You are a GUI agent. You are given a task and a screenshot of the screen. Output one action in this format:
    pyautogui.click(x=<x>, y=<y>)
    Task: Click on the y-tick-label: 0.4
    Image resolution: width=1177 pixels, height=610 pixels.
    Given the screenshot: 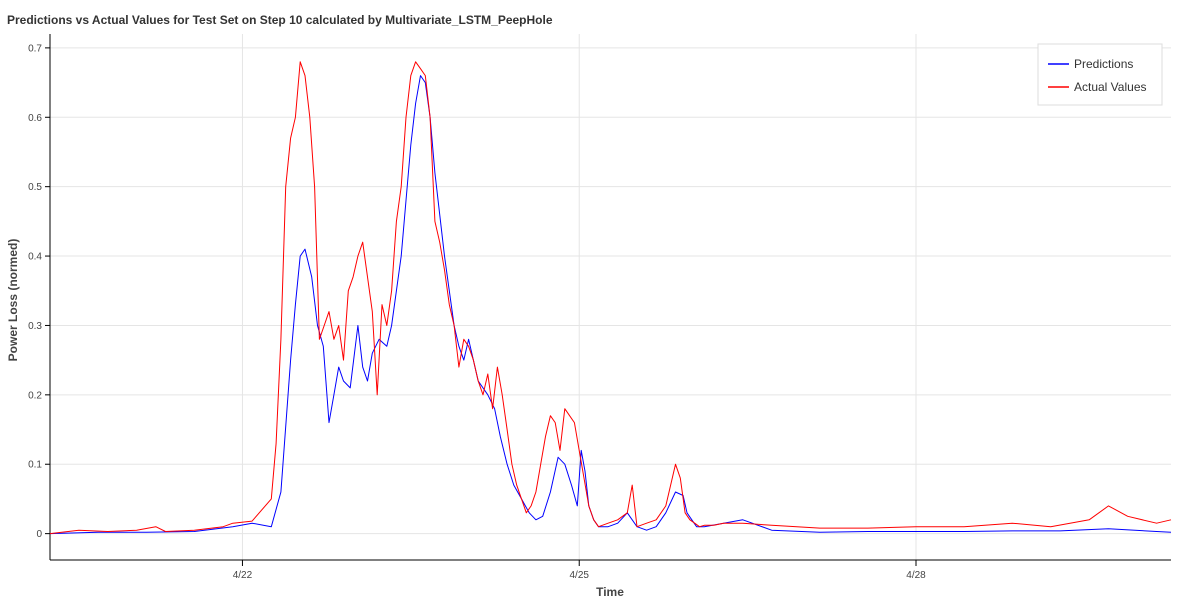 What is the action you would take?
    pyautogui.click(x=35, y=257)
    